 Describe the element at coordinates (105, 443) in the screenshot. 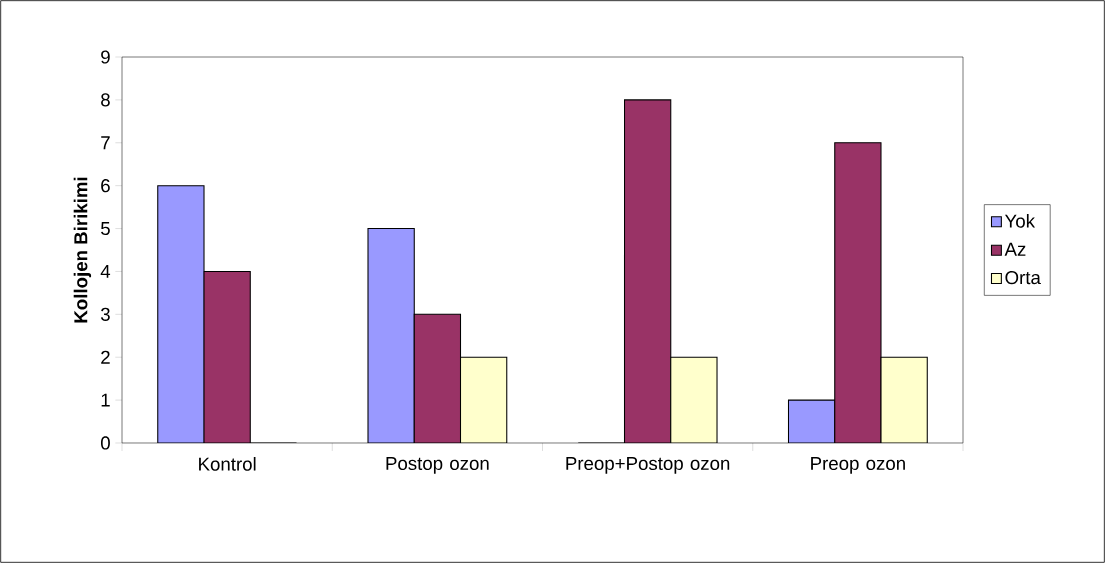

I see `y-tick-label: 0` at that location.